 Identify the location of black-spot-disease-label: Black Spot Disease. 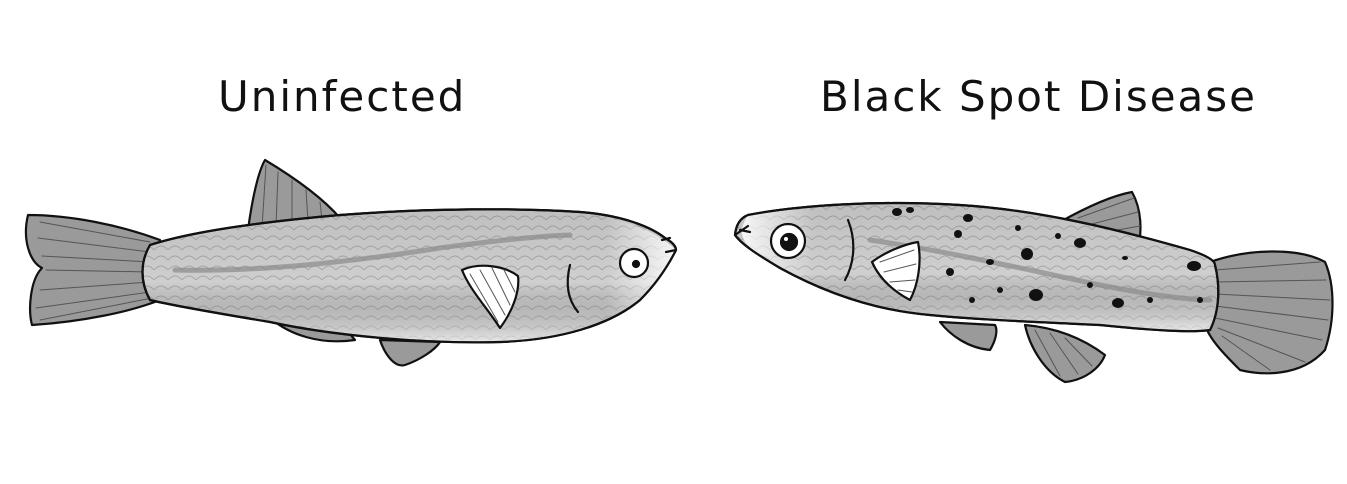
(1039, 96).